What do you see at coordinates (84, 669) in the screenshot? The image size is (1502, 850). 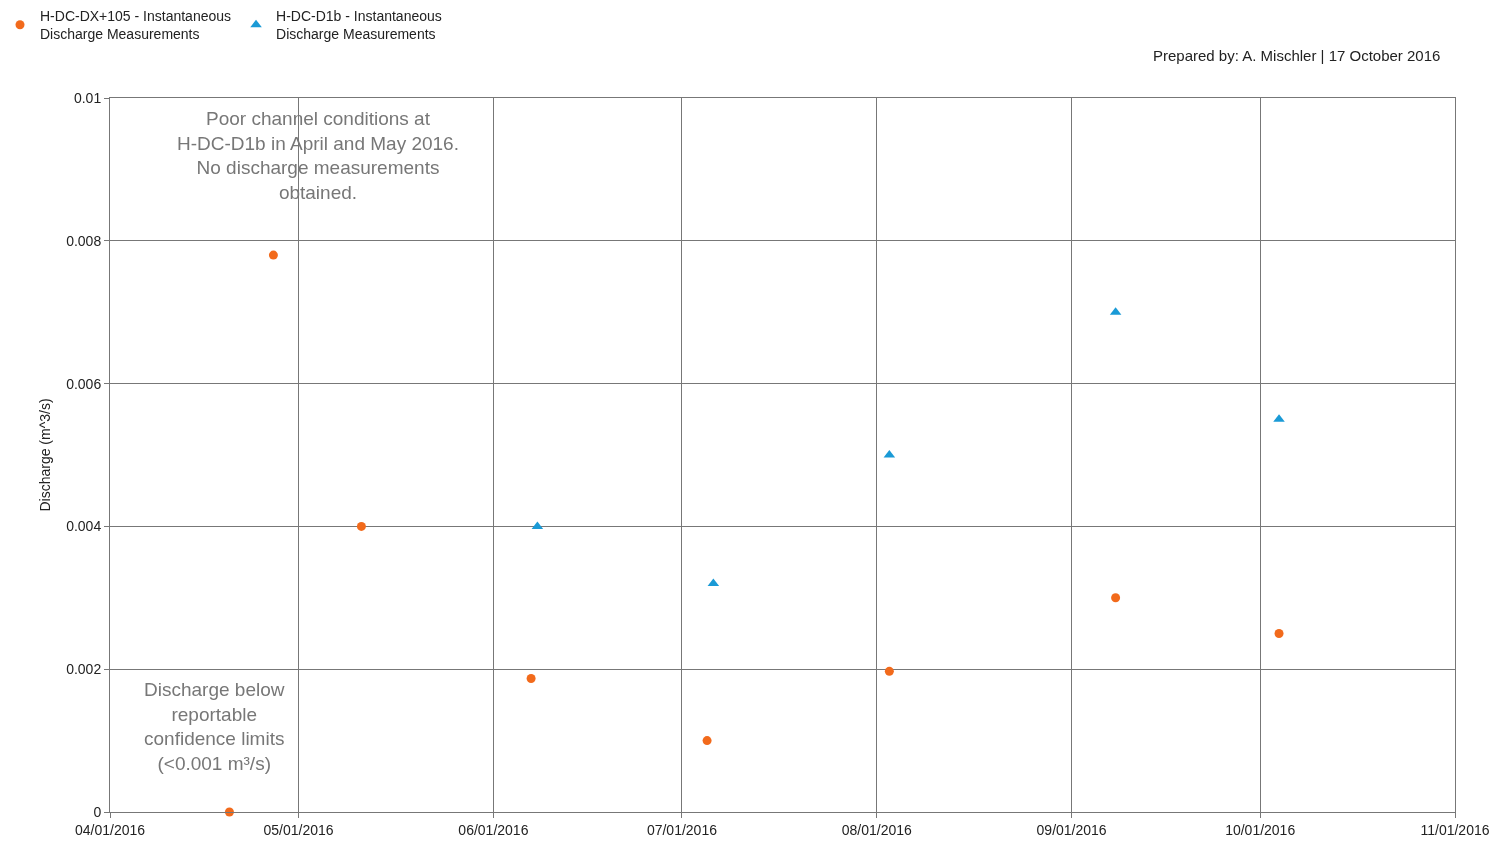 I see `y-tick-label: 0.002` at bounding box center [84, 669].